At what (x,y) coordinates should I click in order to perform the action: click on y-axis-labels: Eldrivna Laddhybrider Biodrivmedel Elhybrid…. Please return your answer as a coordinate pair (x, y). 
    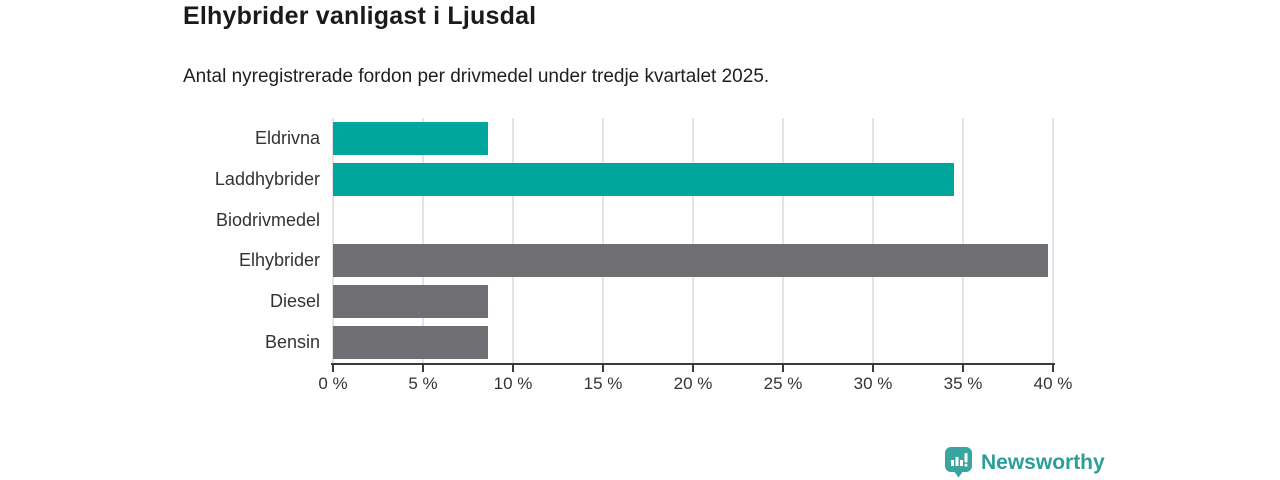
    Looking at the image, I should click on (160, 240).